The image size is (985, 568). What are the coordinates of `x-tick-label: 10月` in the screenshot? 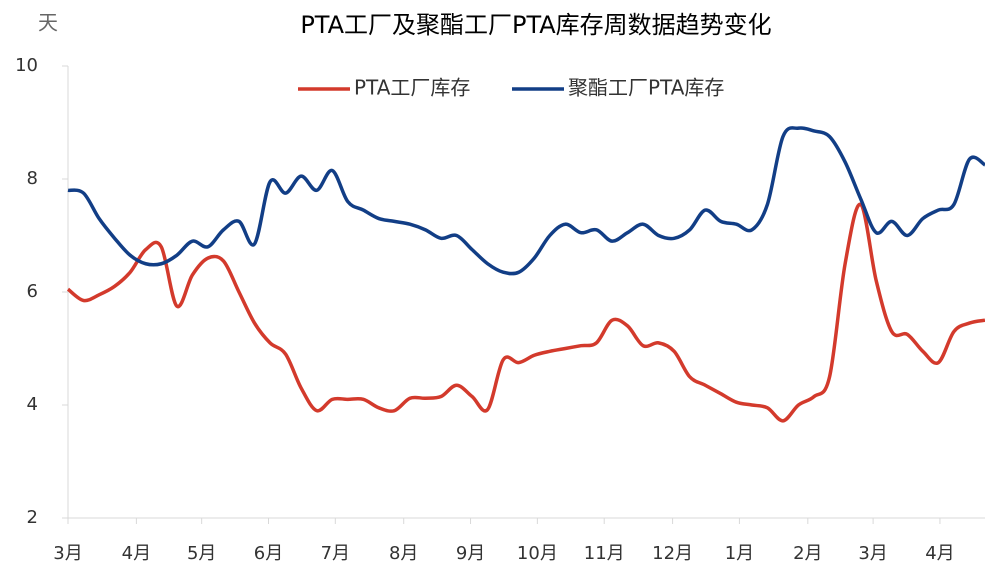 It's located at (537, 553).